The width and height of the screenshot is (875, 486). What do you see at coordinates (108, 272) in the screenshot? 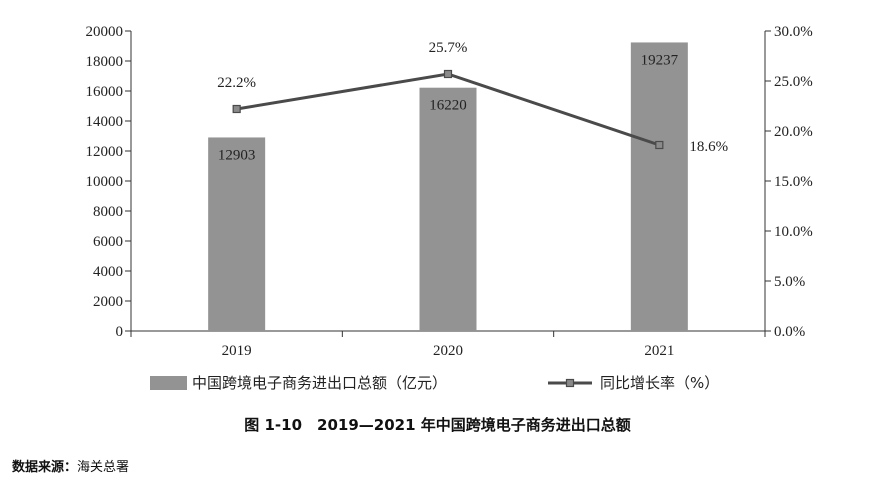
I see `y-left-tick-label: 4000` at bounding box center [108, 272].